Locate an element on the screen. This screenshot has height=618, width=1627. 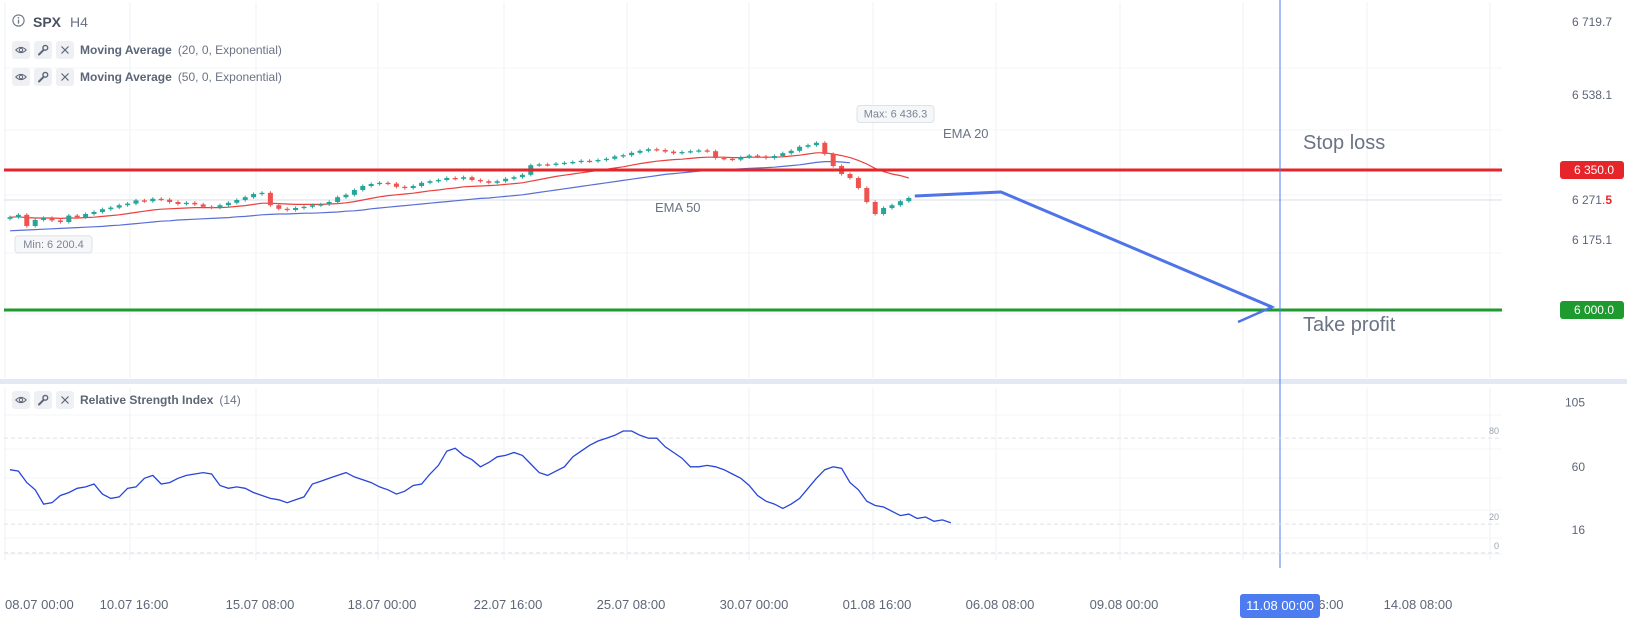
indicator-legend-rsi: Relative Strength Index (14) is located at coordinates (126, 400).